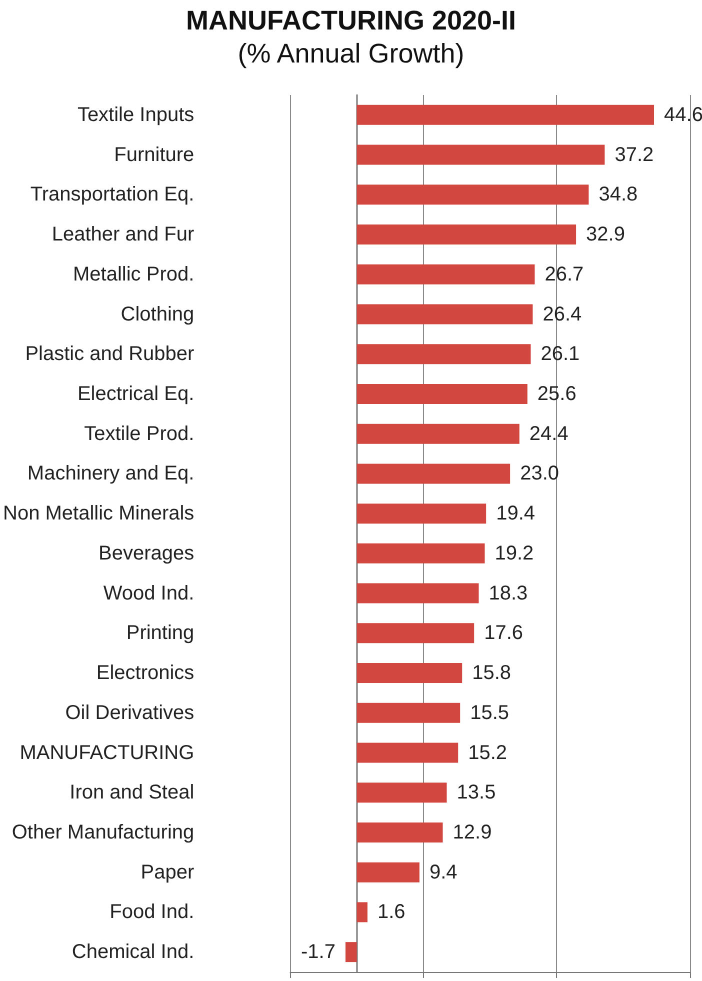 This screenshot has width=702, height=981. I want to click on y-tick-label: Machinery and Eq., so click(110, 473).